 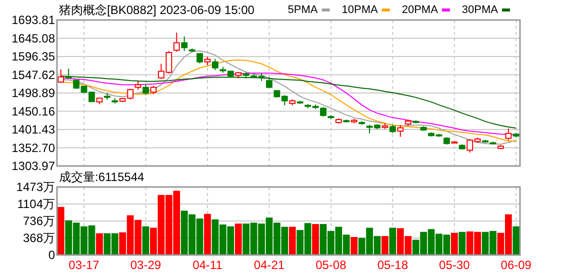 What do you see at coordinates (34, 129) in the screenshot?
I see `y-tick-label: 1401.43` at bounding box center [34, 129].